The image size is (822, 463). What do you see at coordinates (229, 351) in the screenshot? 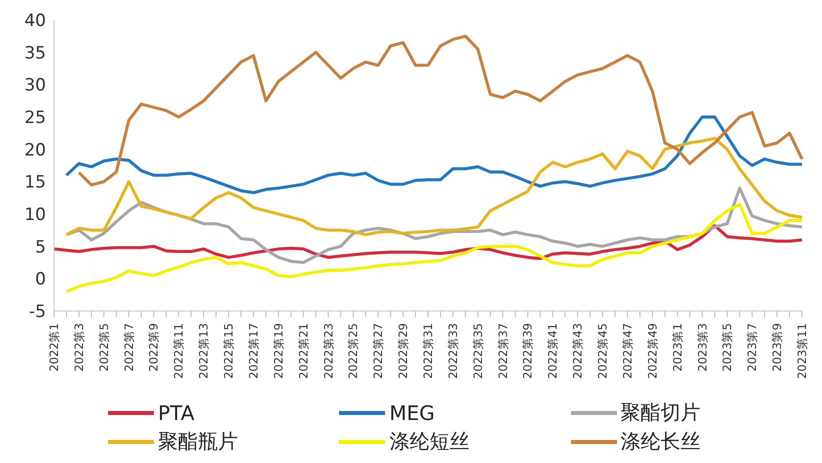
I see `x-tick-label: 2022第15` at bounding box center [229, 351].